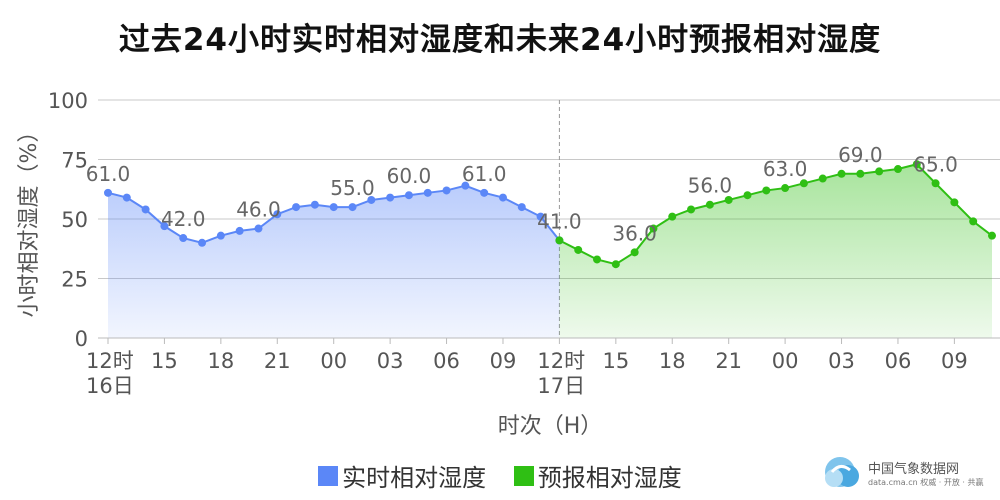 This screenshot has width=1000, height=500. I want to click on legend-item-forecast: 预报相对湿度, so click(597, 475).